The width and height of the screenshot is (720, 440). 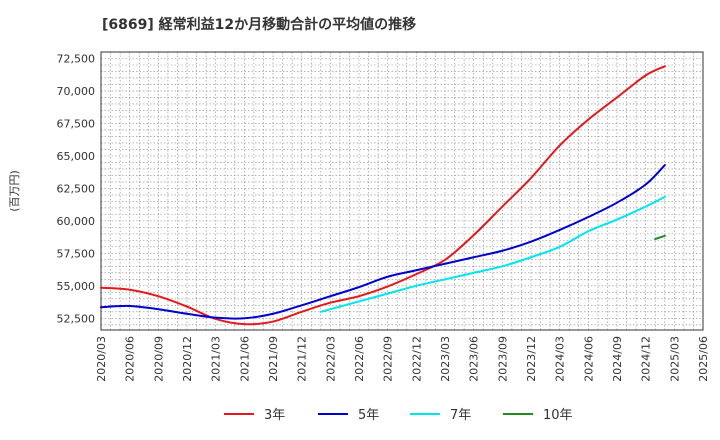 I want to click on x-tick-label: 2023/03, so click(x=445, y=359).